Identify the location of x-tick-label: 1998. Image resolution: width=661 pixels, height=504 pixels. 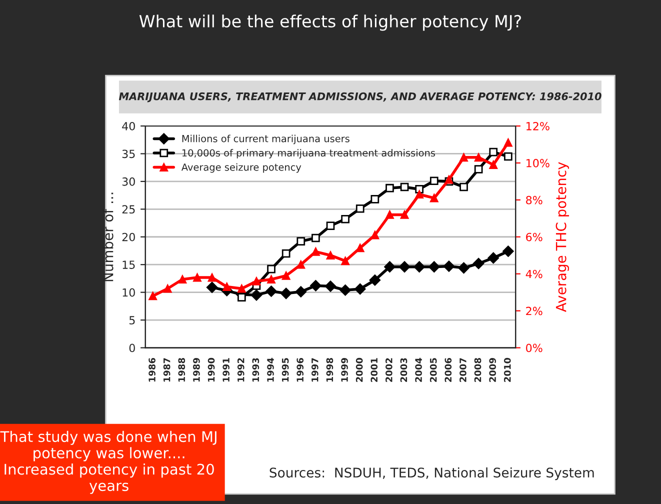
(330, 370).